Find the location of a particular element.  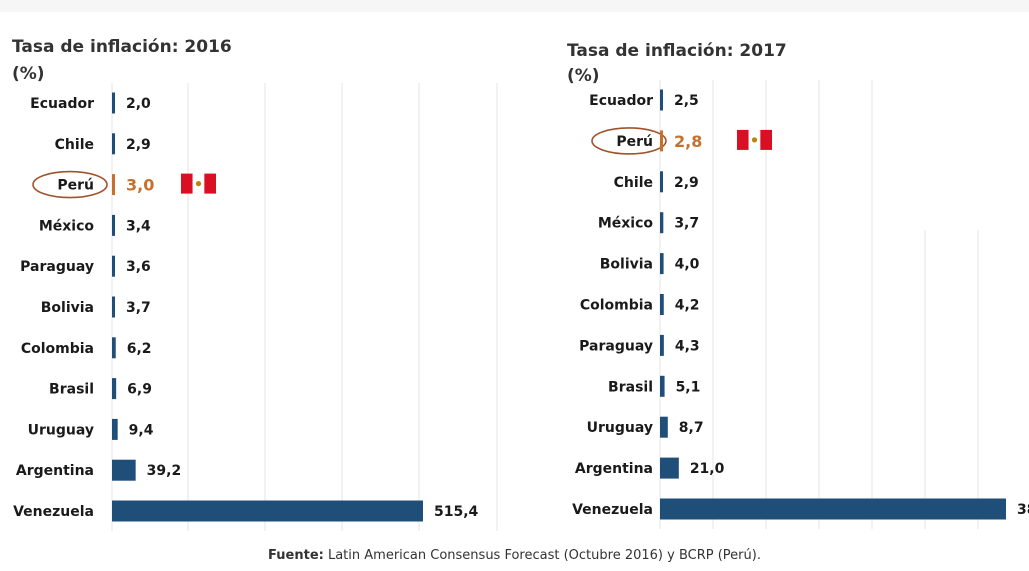

bar-brasil-2016 is located at coordinates (114, 389).